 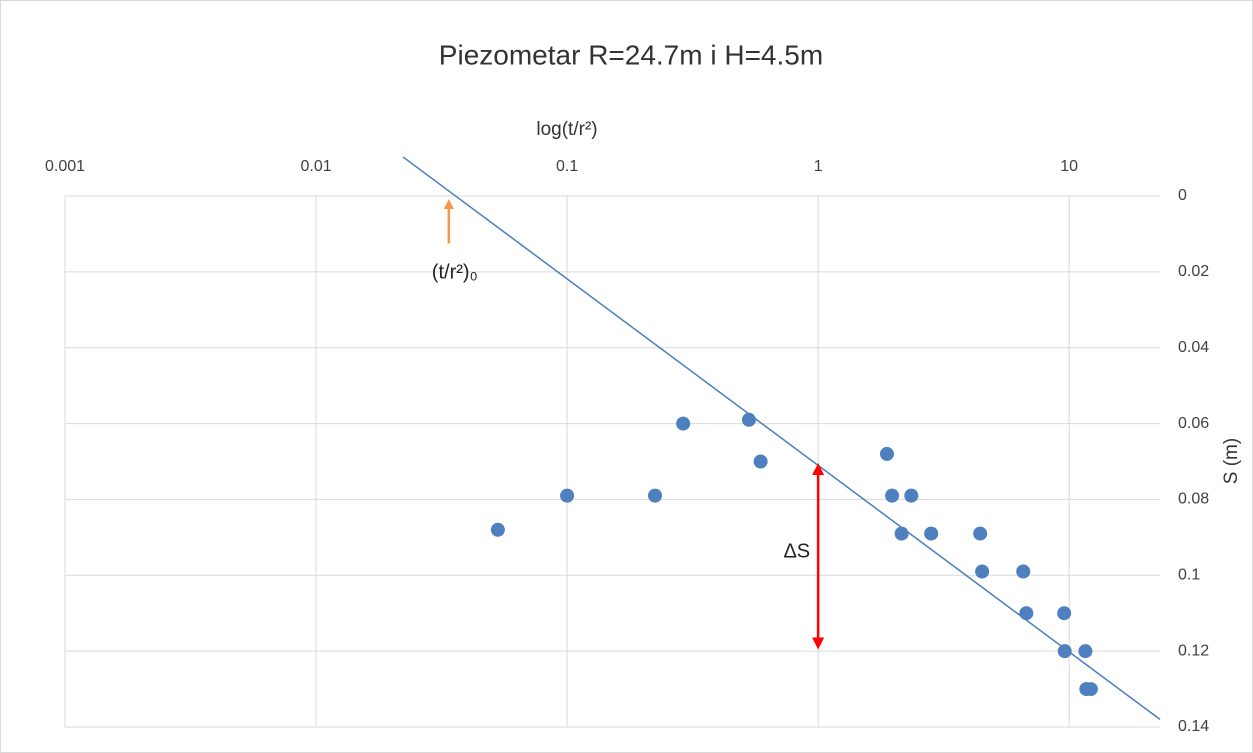 I want to click on x-axis-title: log(t/r²), so click(x=566, y=129).